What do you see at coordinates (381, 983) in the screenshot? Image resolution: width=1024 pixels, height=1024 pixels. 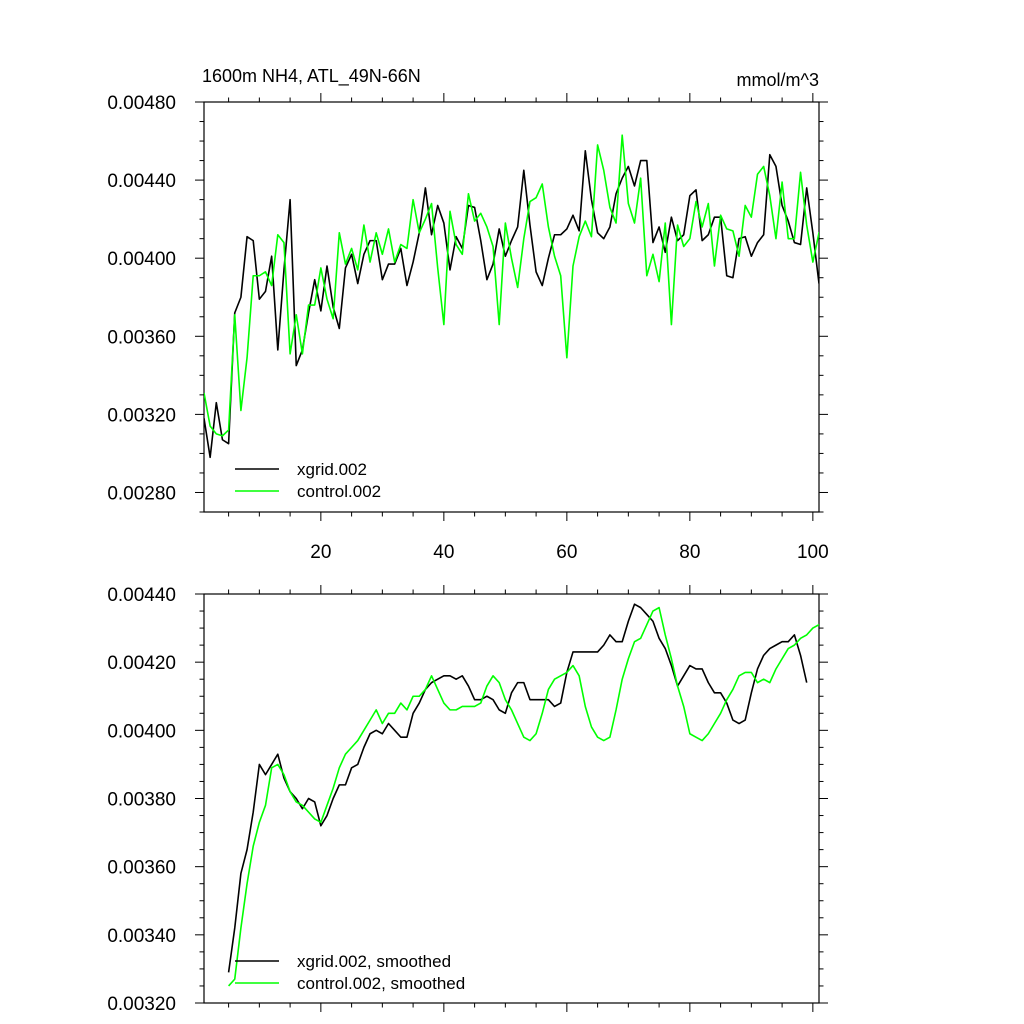 I see `legend-label: control.002, smoothed` at bounding box center [381, 983].